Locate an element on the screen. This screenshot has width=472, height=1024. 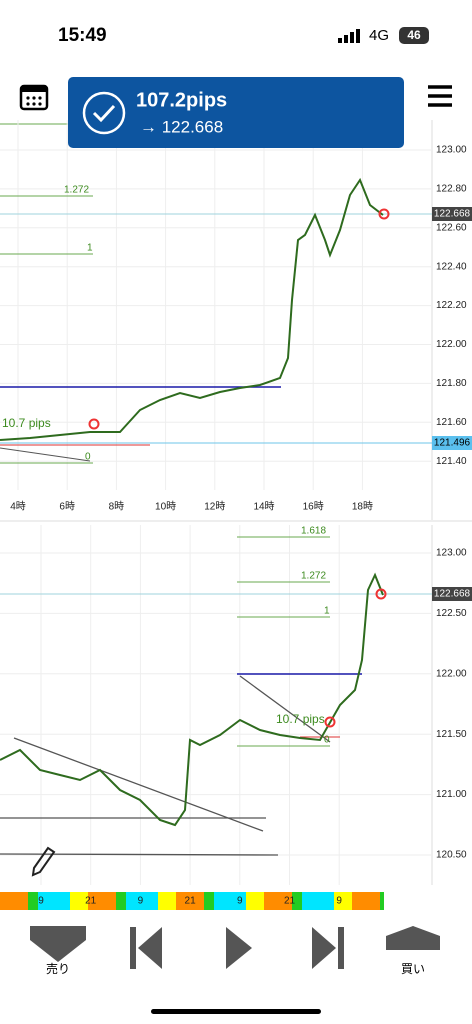
buy-label: 買い is located at coordinates (413, 969).